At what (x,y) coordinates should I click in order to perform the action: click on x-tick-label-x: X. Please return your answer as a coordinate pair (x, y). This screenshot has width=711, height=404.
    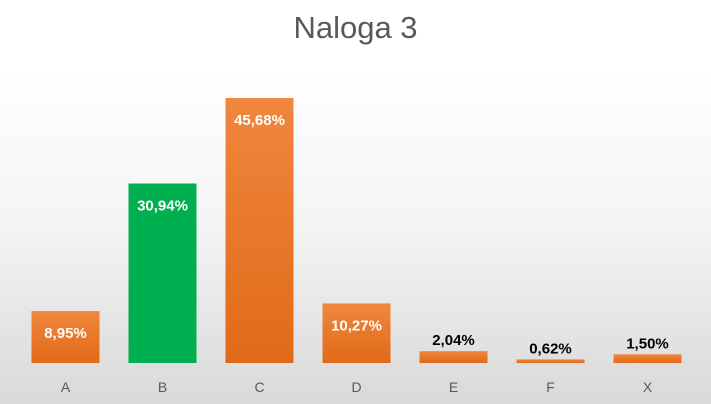
    Looking at the image, I should click on (648, 387).